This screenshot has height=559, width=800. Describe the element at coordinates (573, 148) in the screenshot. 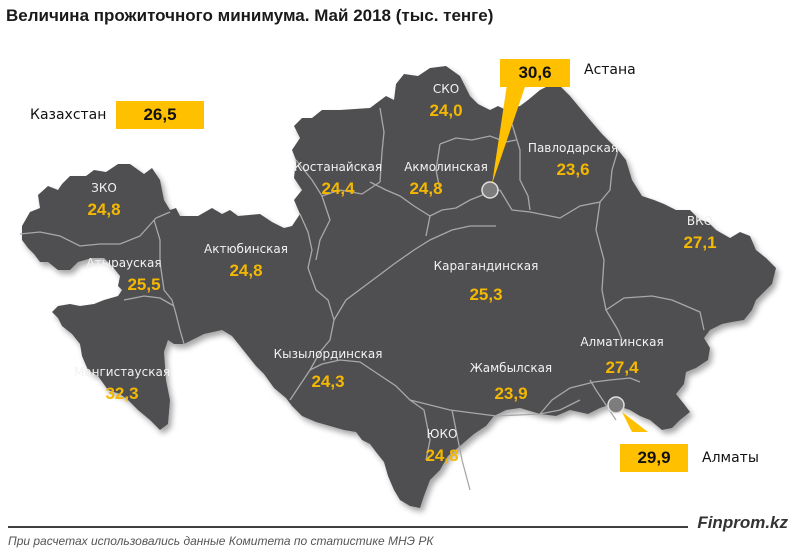

I see `region-name: Павлодарская` at that location.